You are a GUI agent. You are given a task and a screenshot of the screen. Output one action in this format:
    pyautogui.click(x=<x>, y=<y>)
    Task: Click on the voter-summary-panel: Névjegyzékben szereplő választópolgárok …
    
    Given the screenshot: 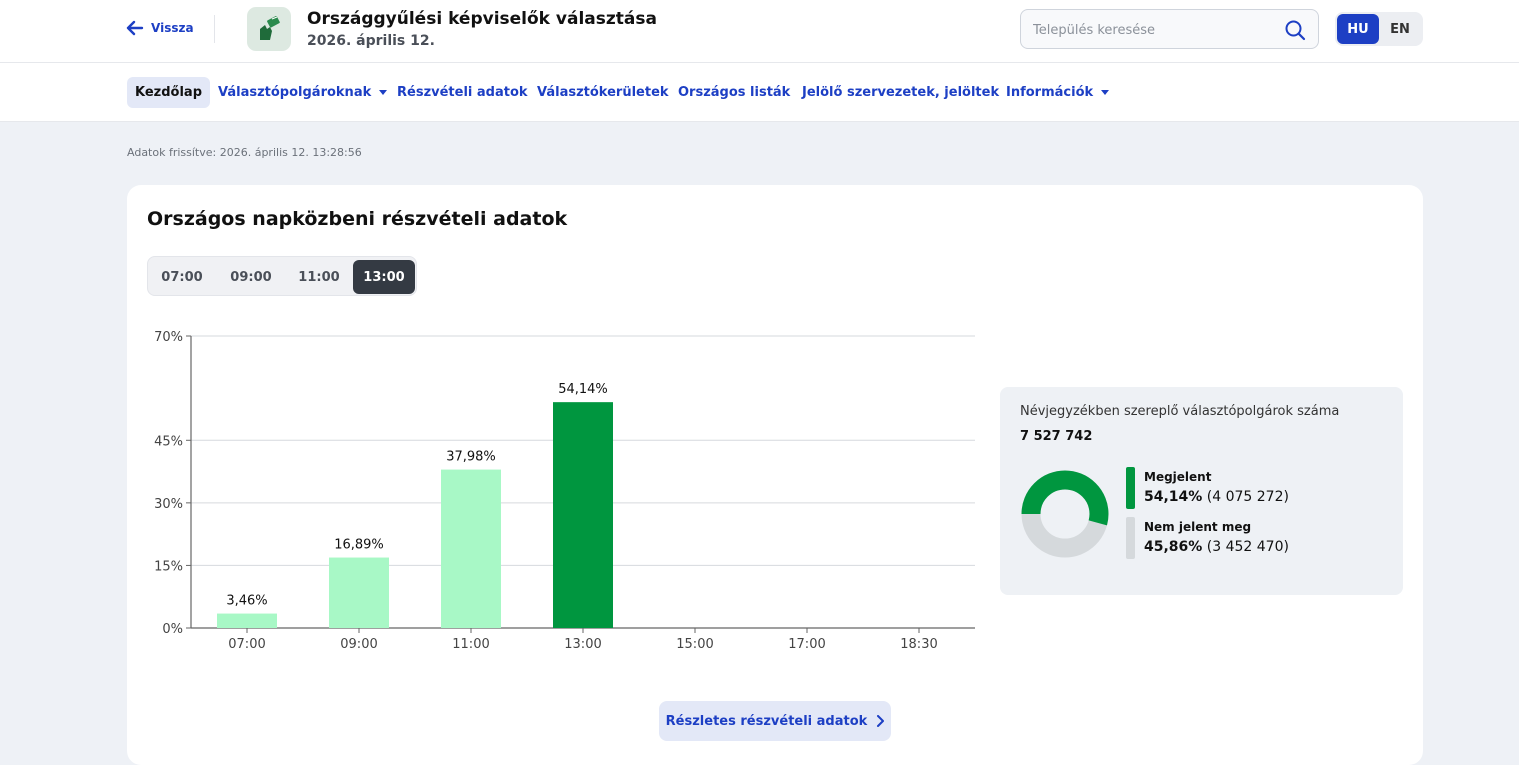 What is the action you would take?
    pyautogui.click(x=1201, y=491)
    